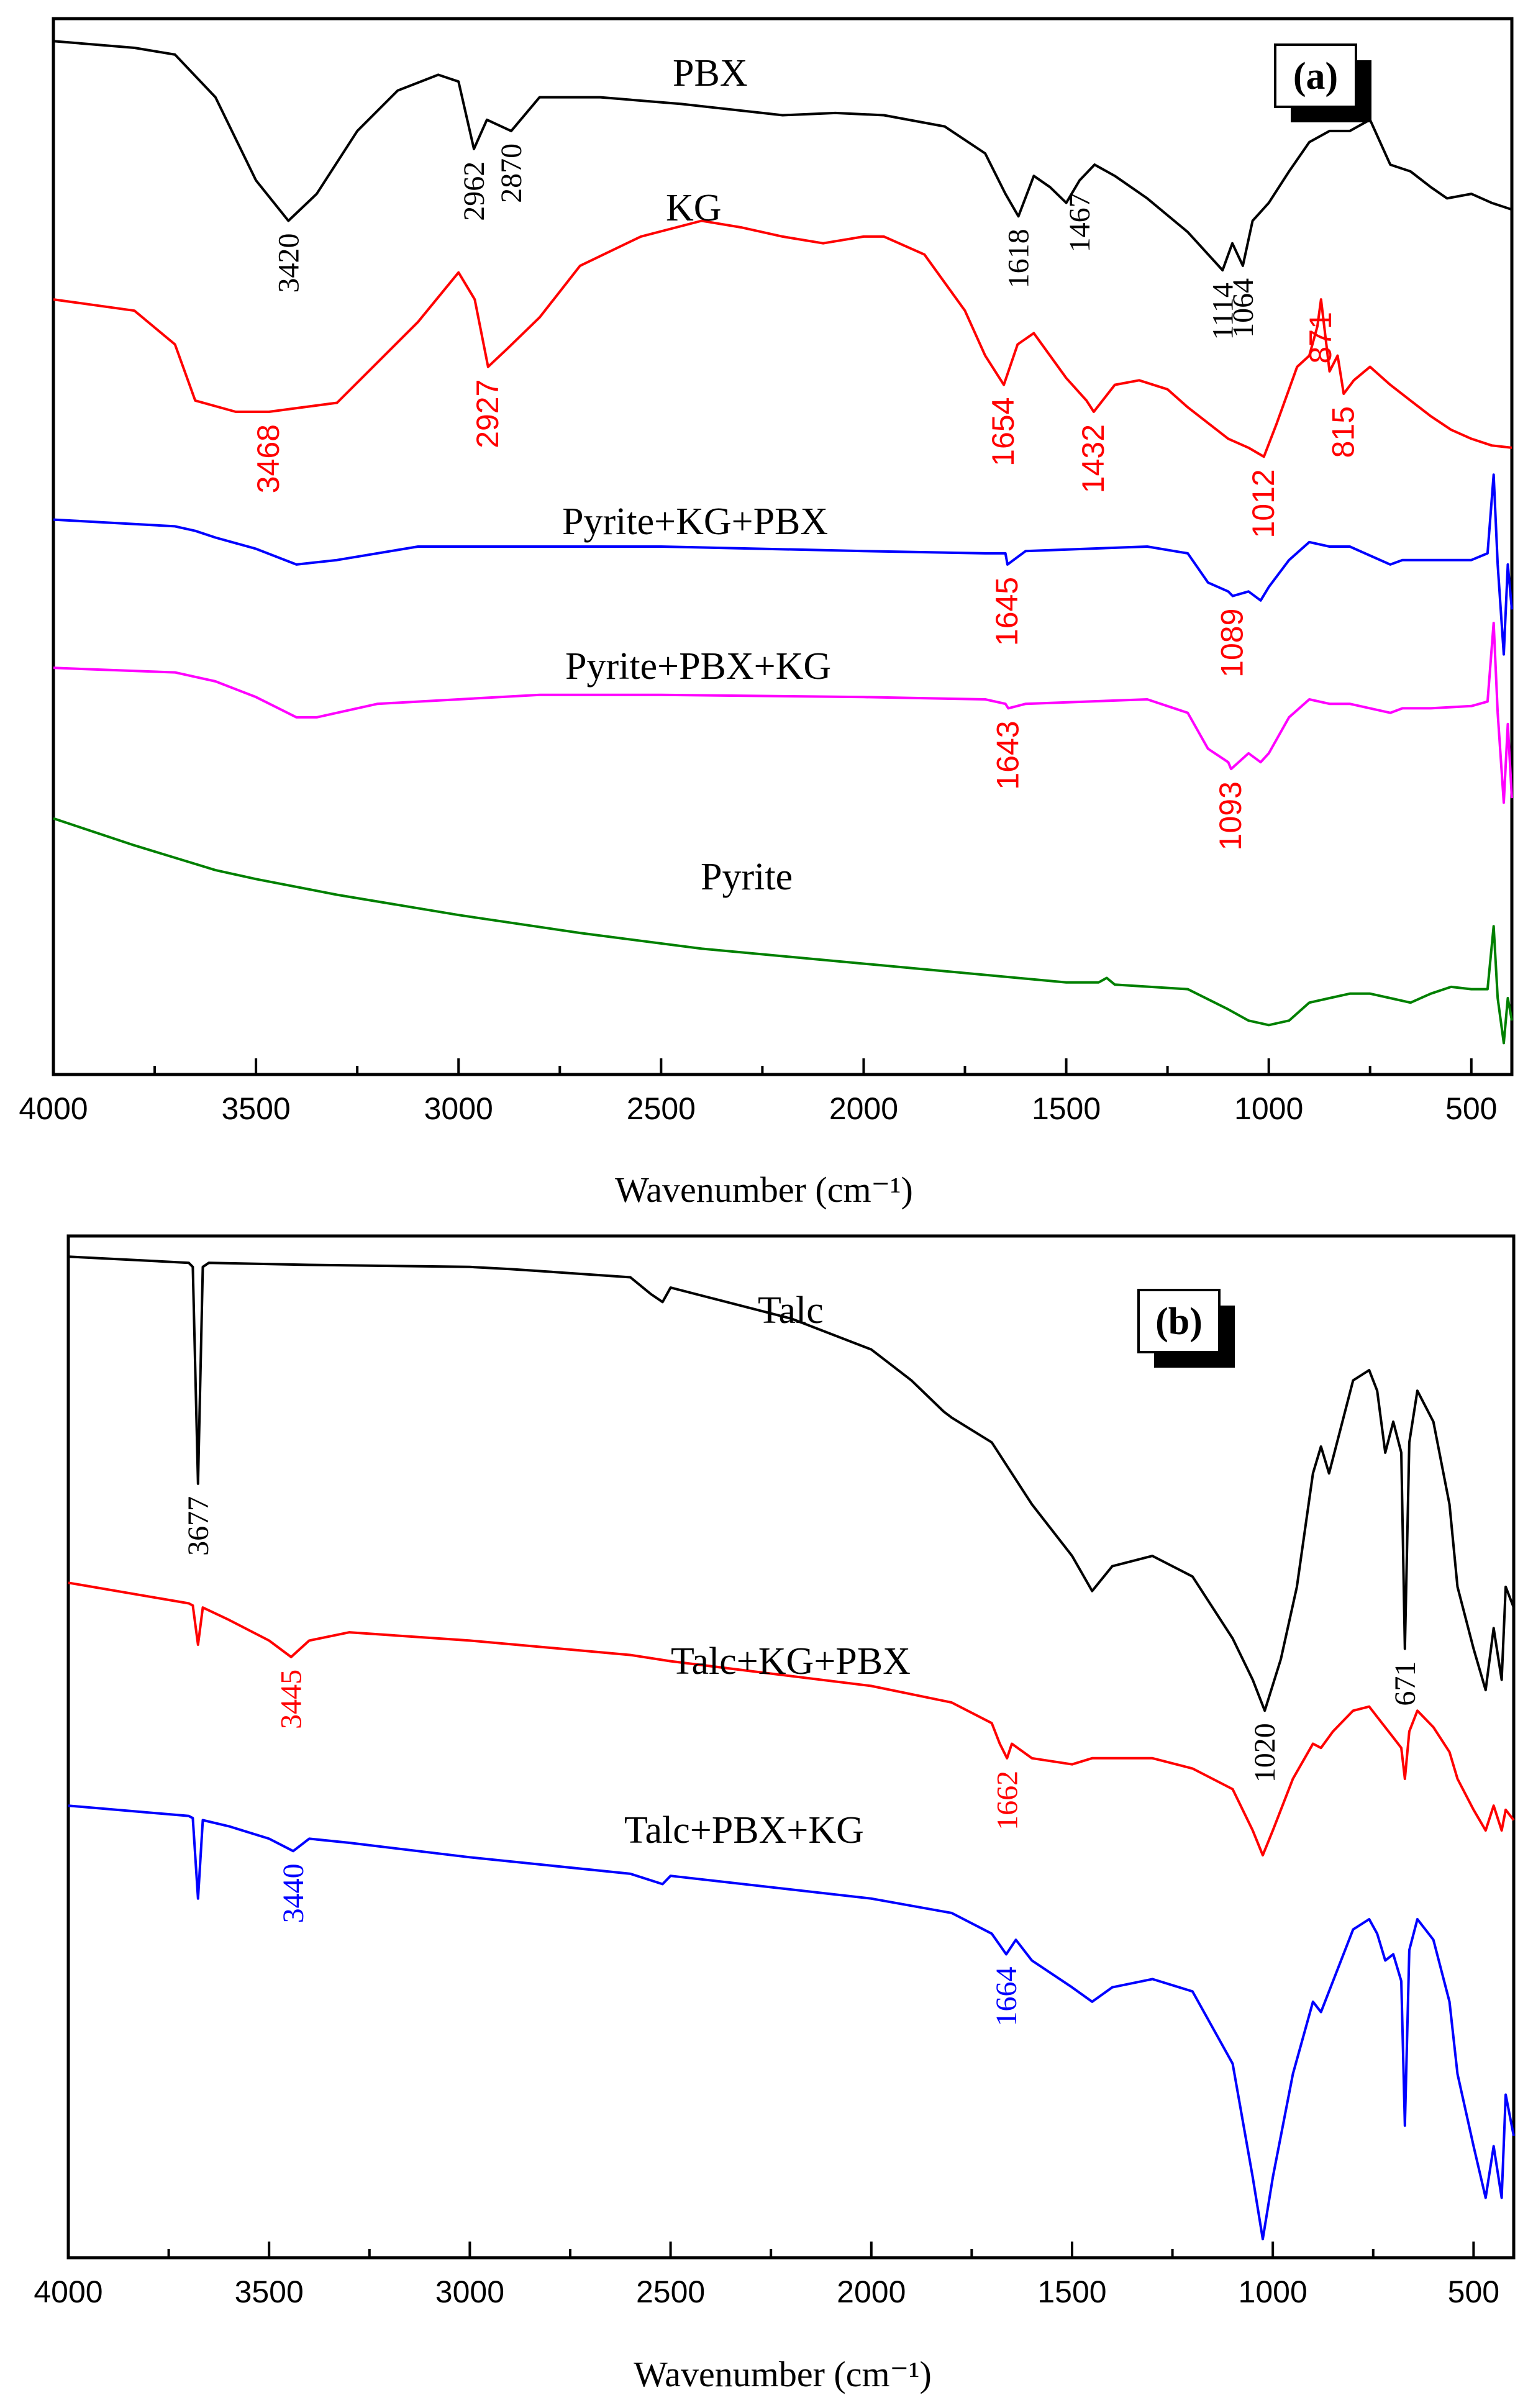  What do you see at coordinates (766, 2276) in the screenshot?
I see `panel-b-ticks: 4000 3500 3000 2500 2000 1500 1000 500` at bounding box center [766, 2276].